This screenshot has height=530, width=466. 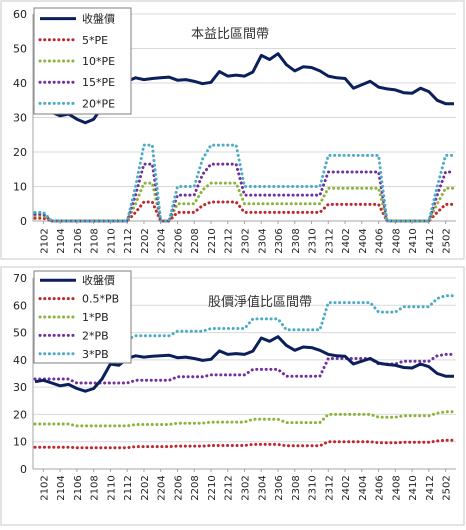 I want to click on legend-label: 5*PE, so click(x=95, y=40).